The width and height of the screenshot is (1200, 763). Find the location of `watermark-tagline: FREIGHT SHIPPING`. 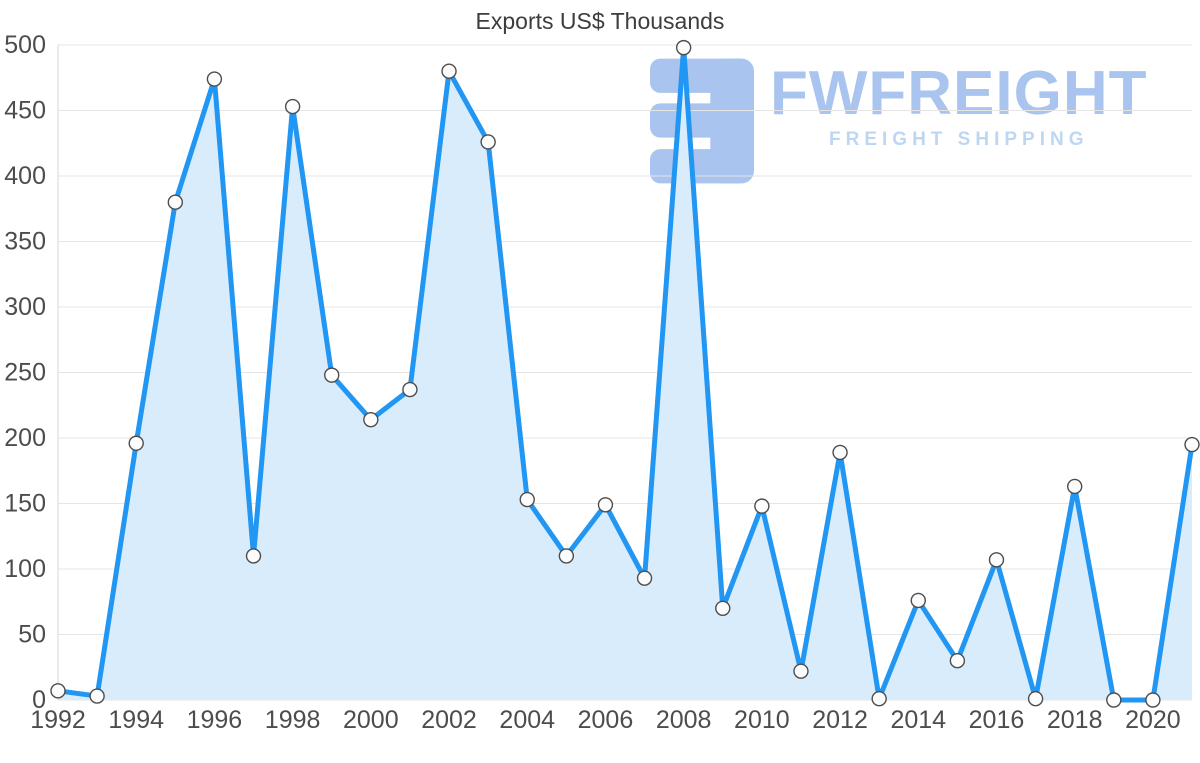

watermark-tagline: FREIGHT SHIPPING is located at coordinates (959, 140).